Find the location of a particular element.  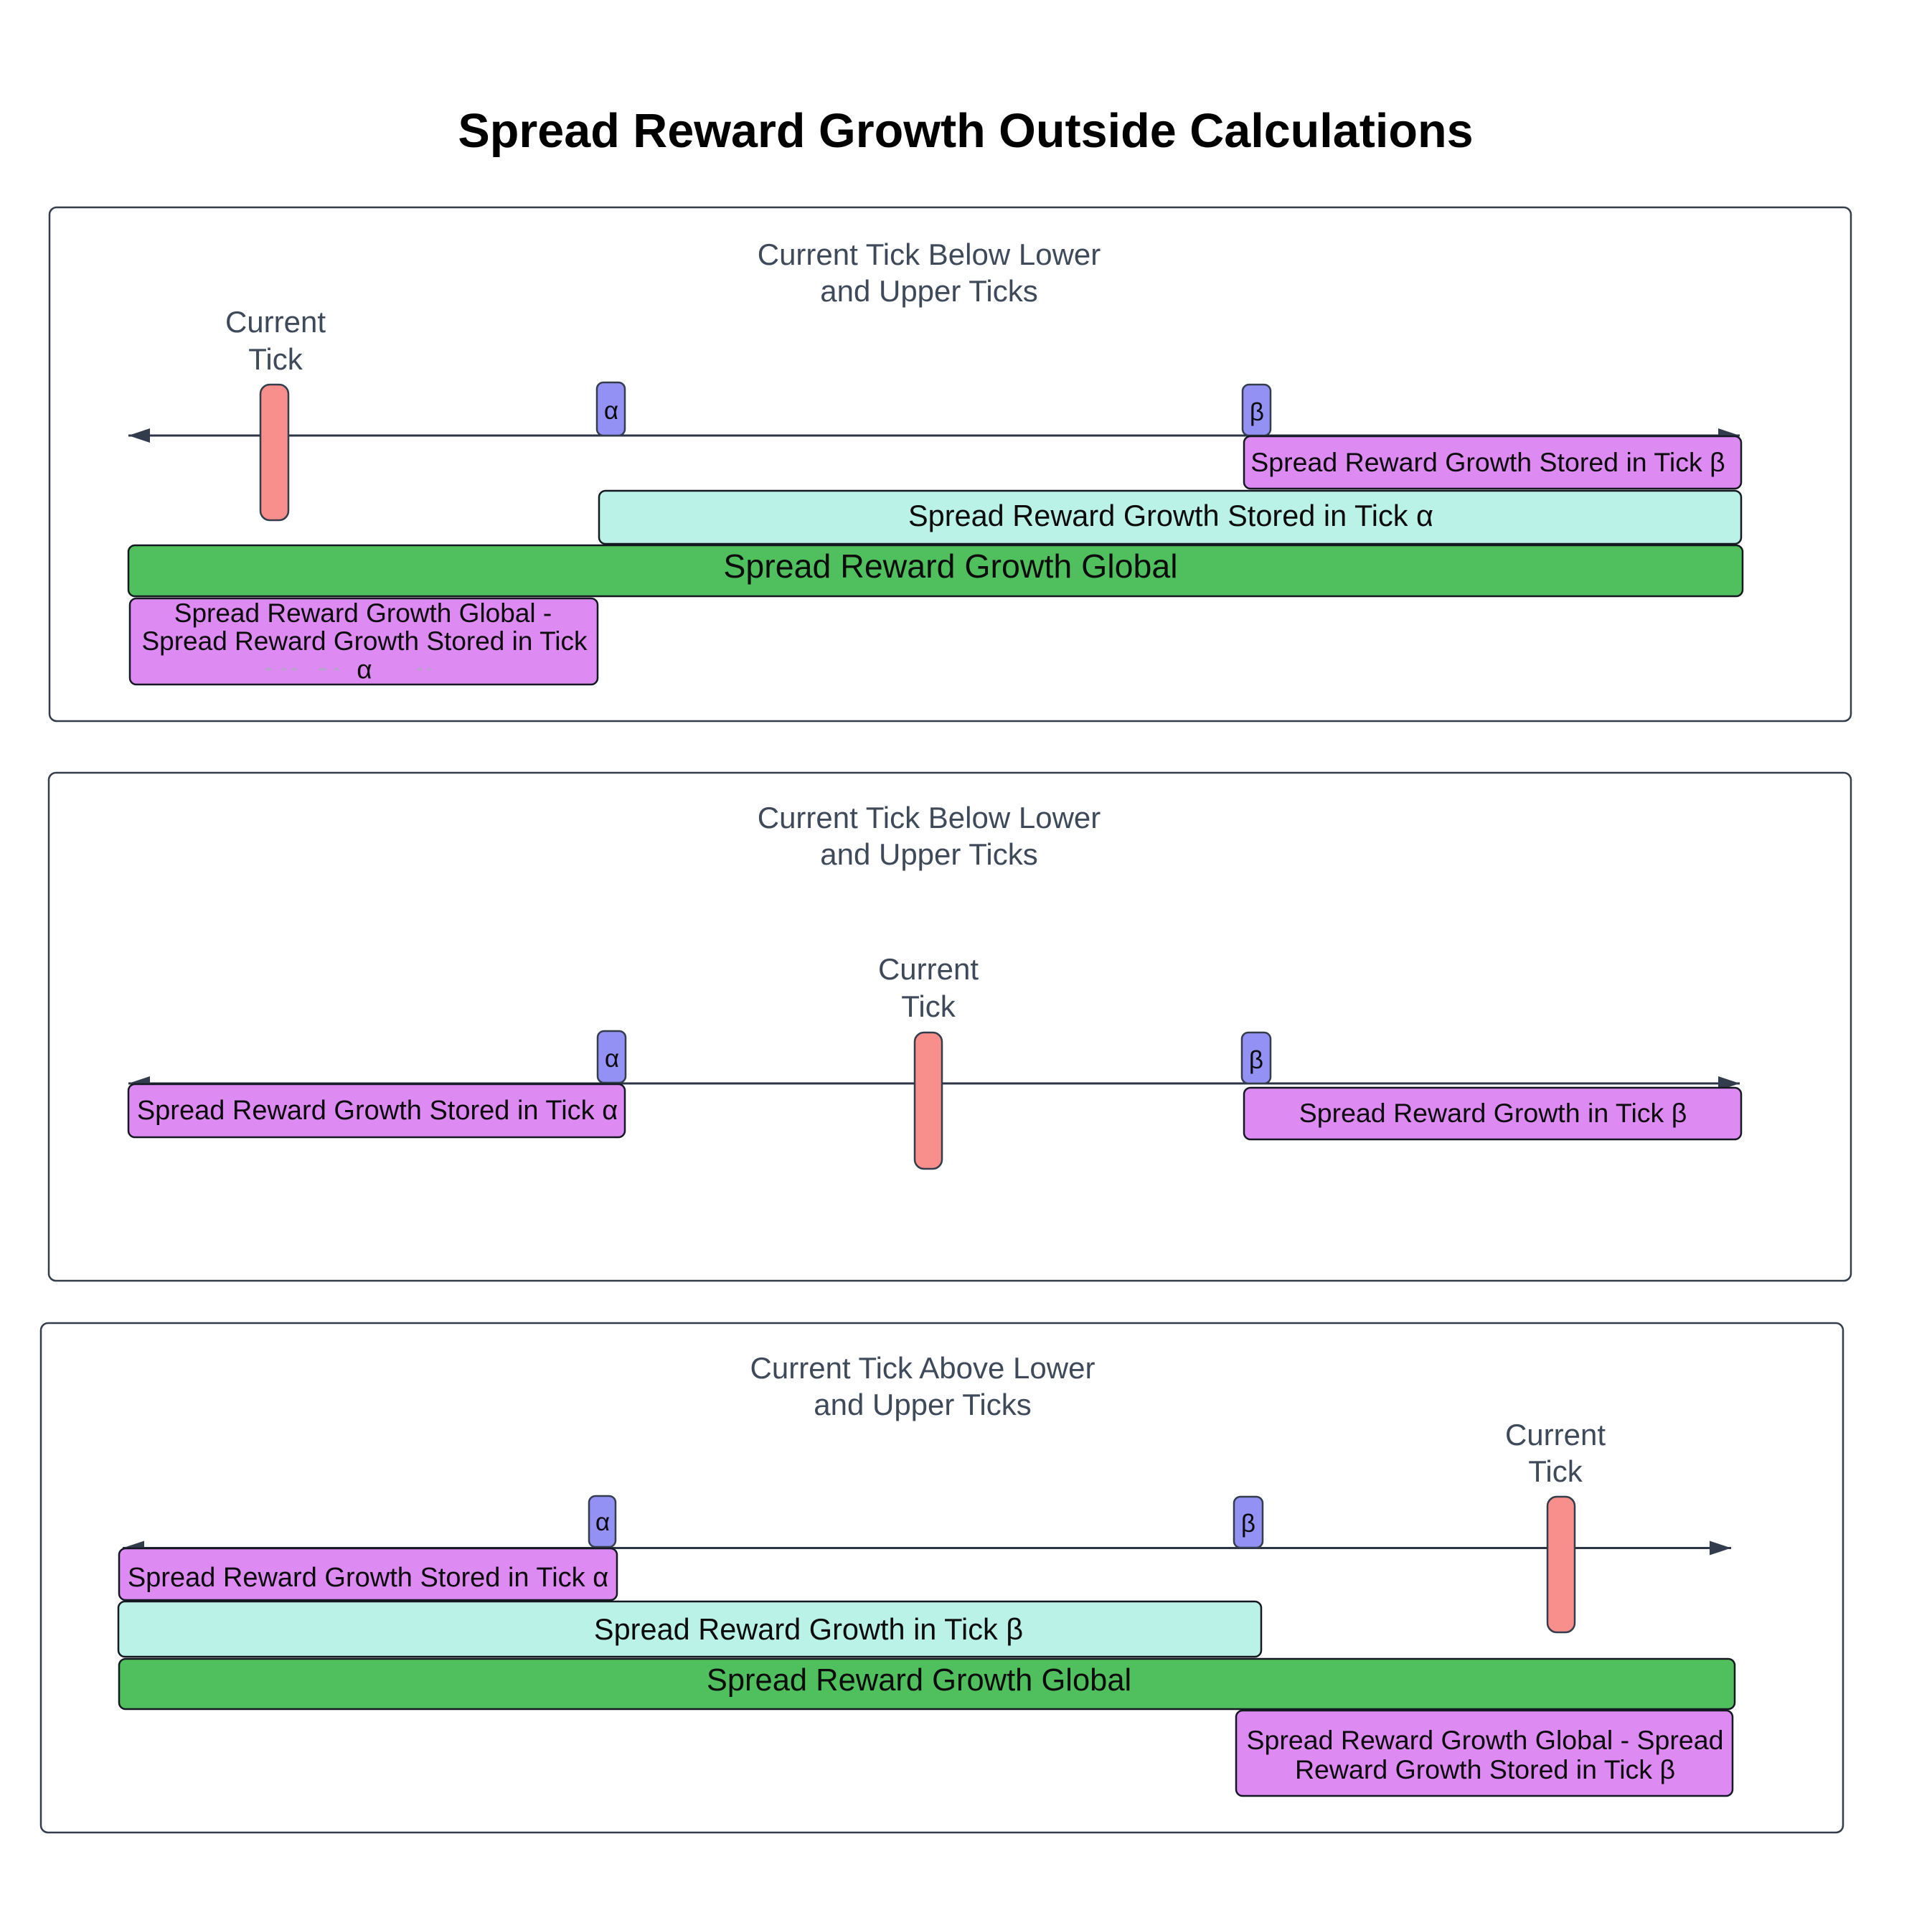

svg-text: Spread Reward Growth Global - is located at coordinates (363, 613).